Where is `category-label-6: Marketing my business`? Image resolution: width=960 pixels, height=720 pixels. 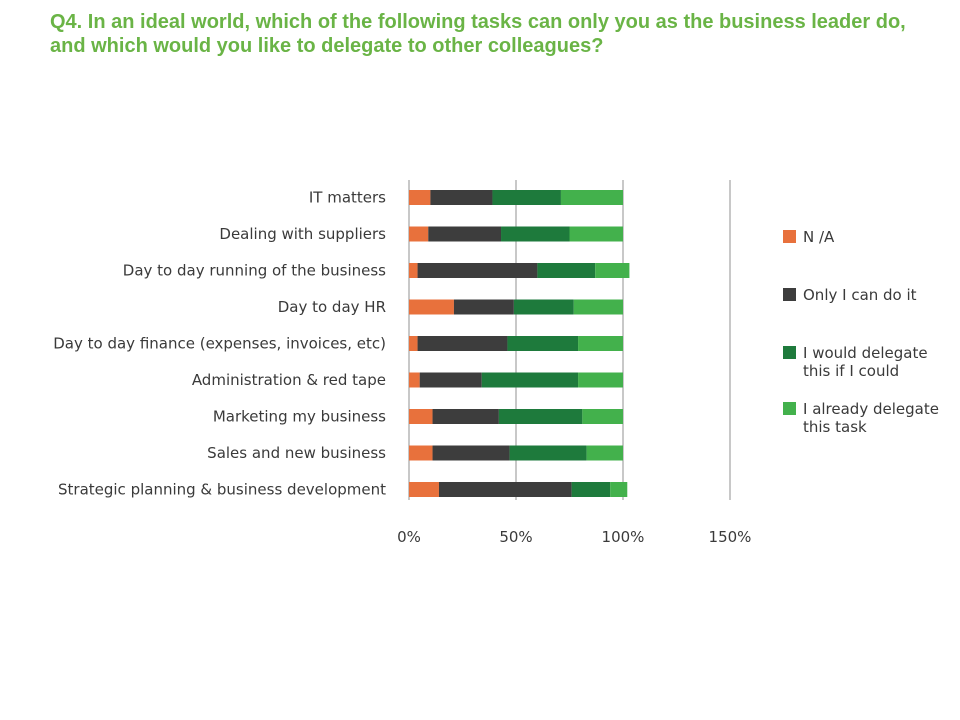 category-label-6: Marketing my business is located at coordinates (299, 417).